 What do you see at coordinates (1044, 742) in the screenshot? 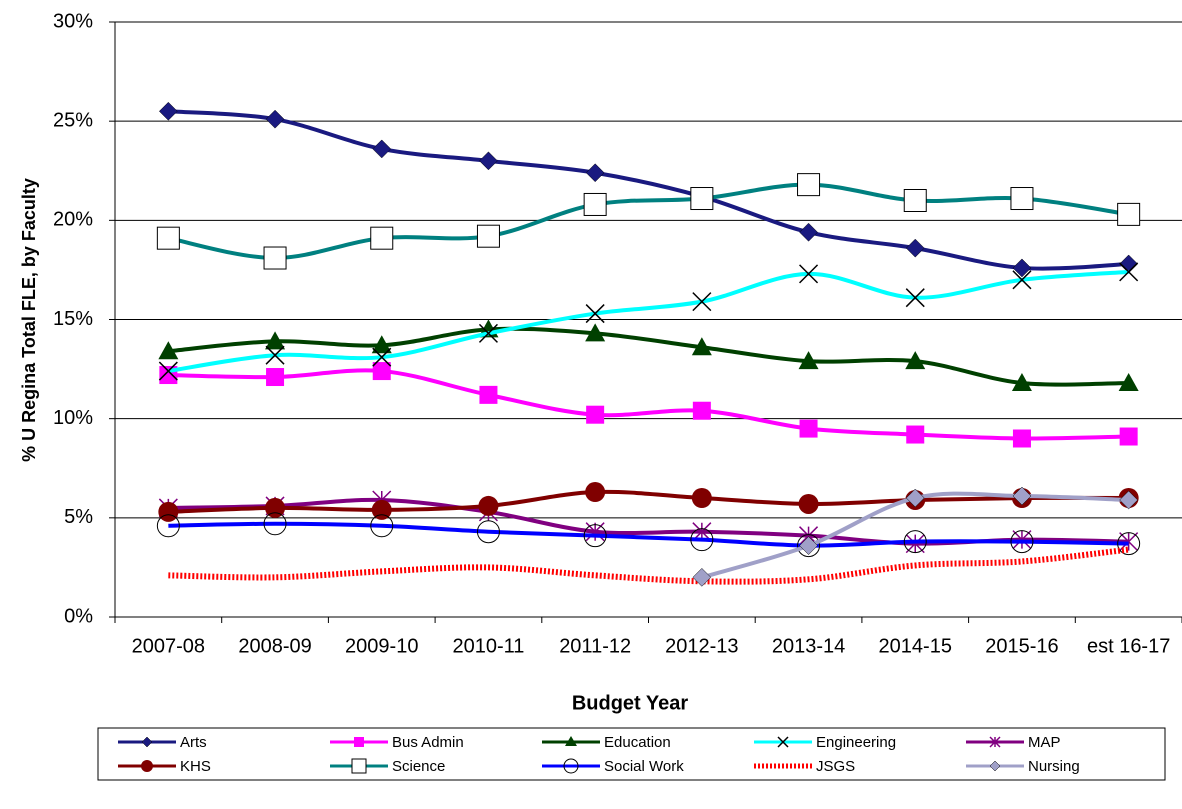
I see `legend-label: MAP` at bounding box center [1044, 742].